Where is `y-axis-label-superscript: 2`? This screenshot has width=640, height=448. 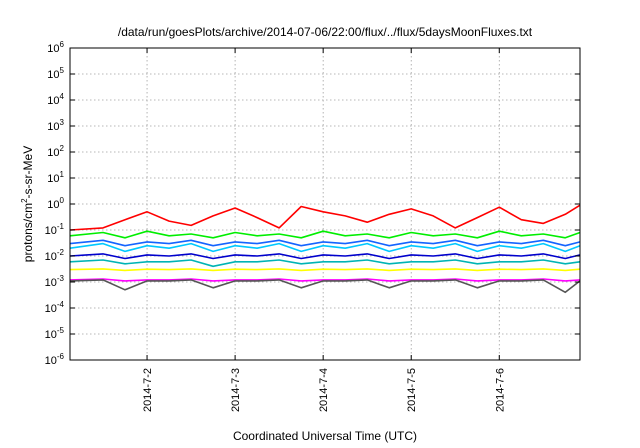 y-axis-label-superscript: 2 is located at coordinates (24, 200).